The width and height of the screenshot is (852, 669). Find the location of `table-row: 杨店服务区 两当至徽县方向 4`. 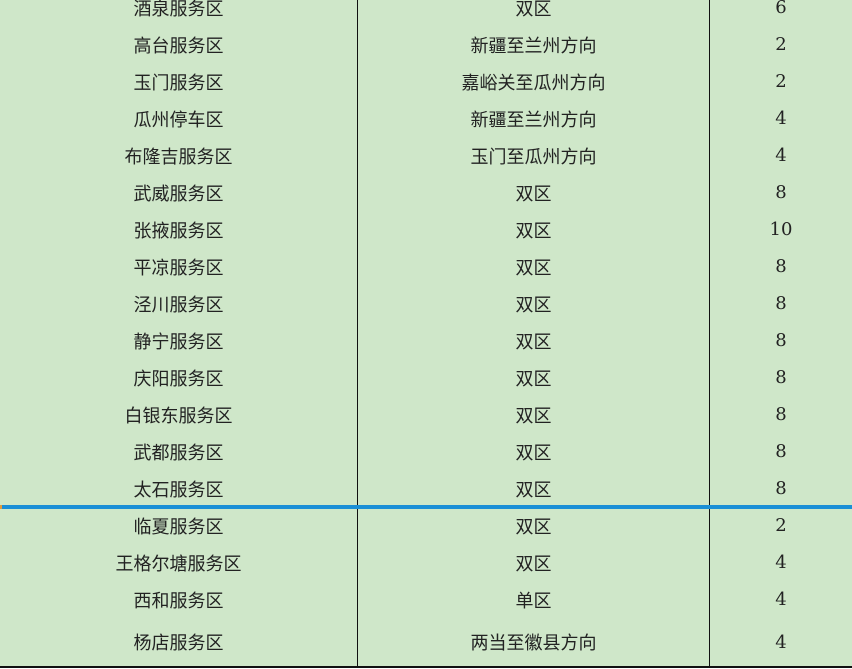

table-row: 杨店服务区 两当至徽县方向 4 is located at coordinates (426, 643).